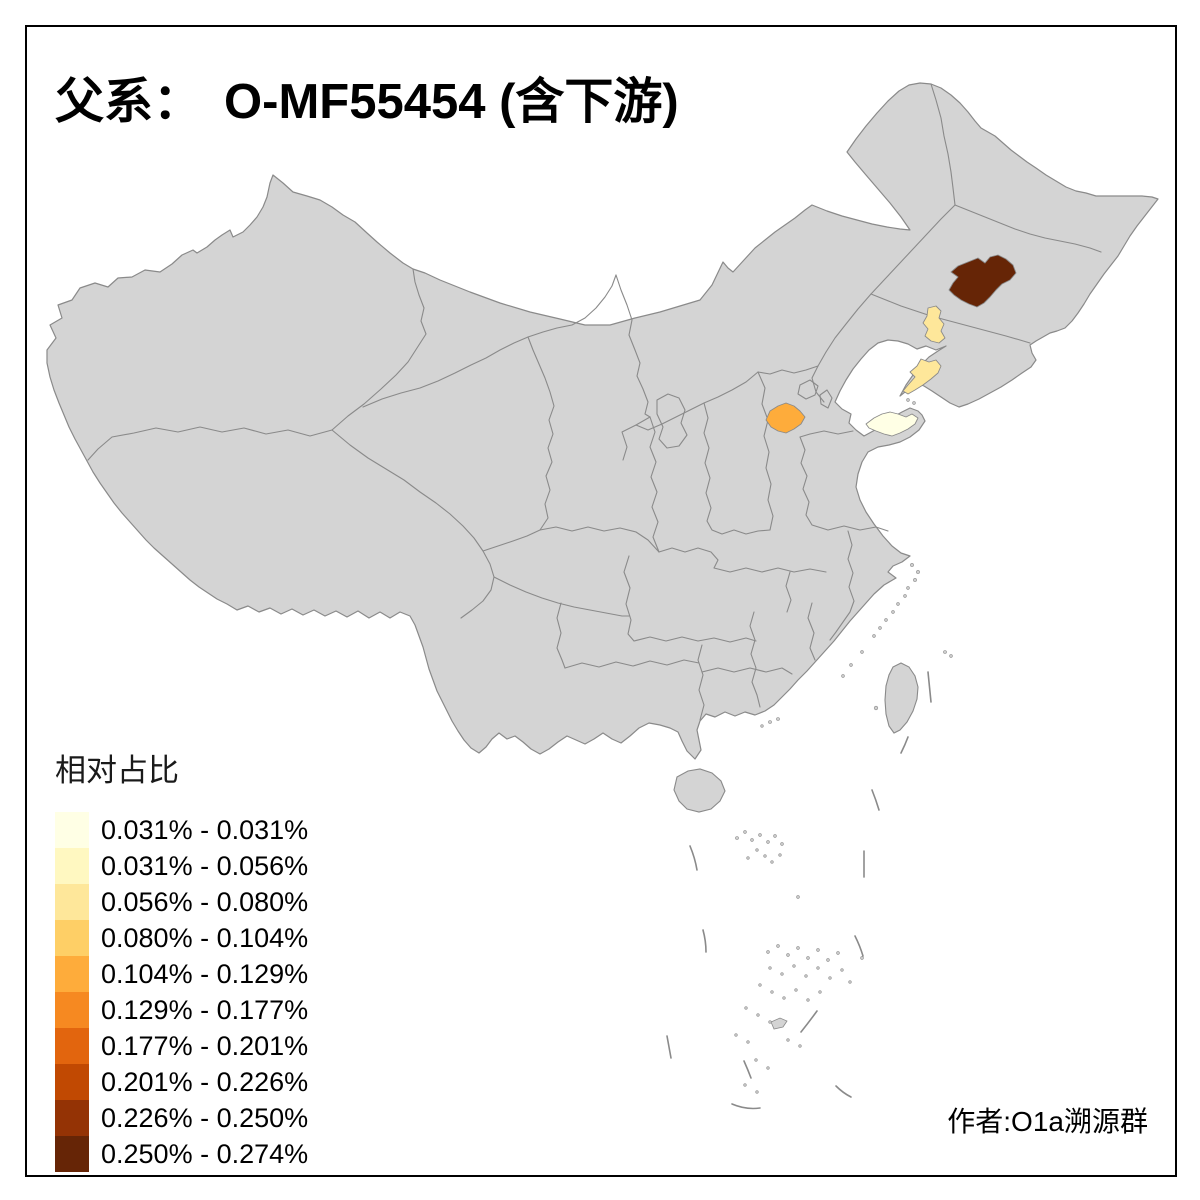  I want to click on legend-label: 0.201% - 0.226%, so click(205, 1081).